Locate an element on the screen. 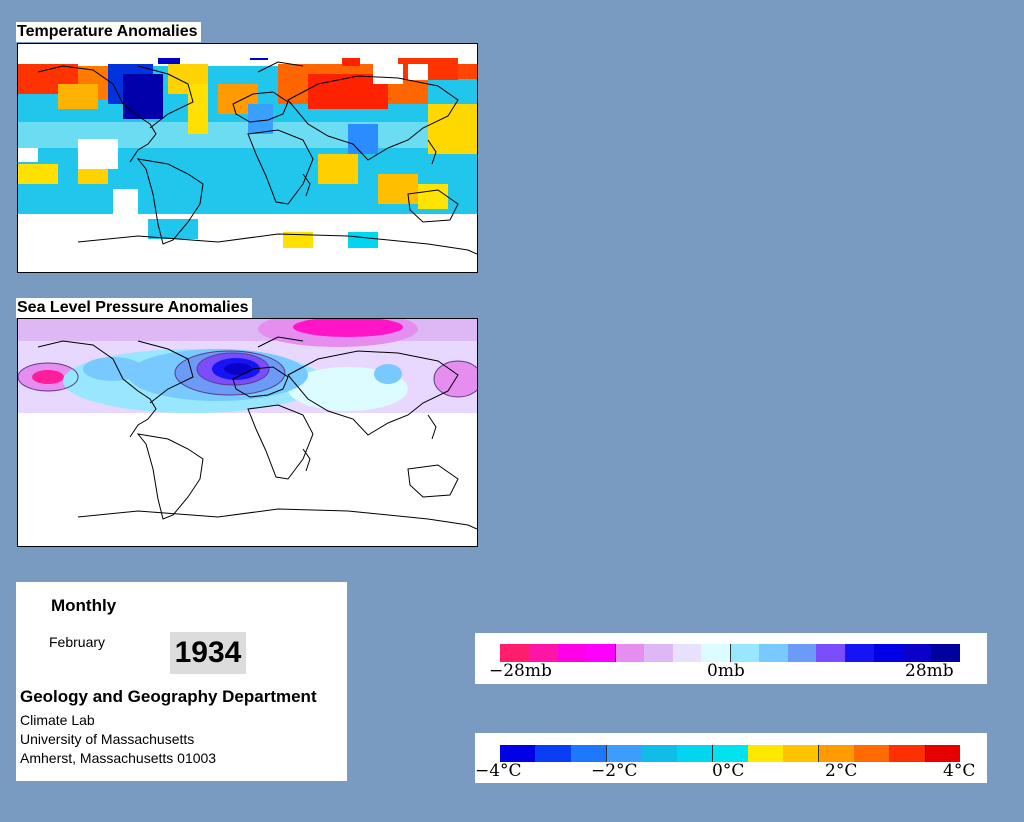 This screenshot has width=1024, height=822. pressure-anomaly-map is located at coordinates (247, 432).